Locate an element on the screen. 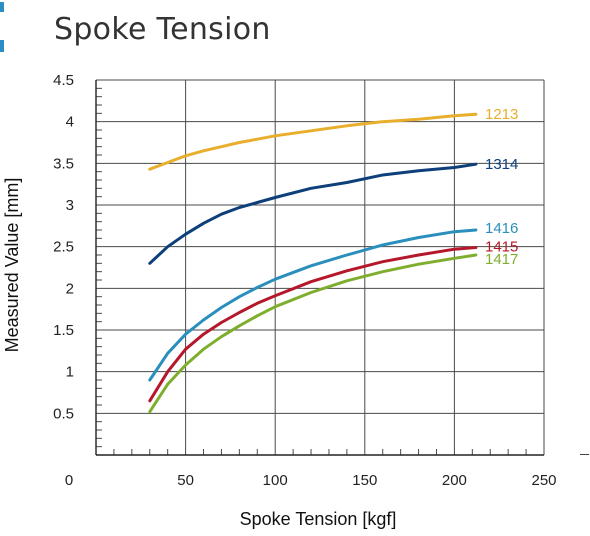 This screenshot has width=590, height=536. series-label-1213: 1213 is located at coordinates (501, 114).